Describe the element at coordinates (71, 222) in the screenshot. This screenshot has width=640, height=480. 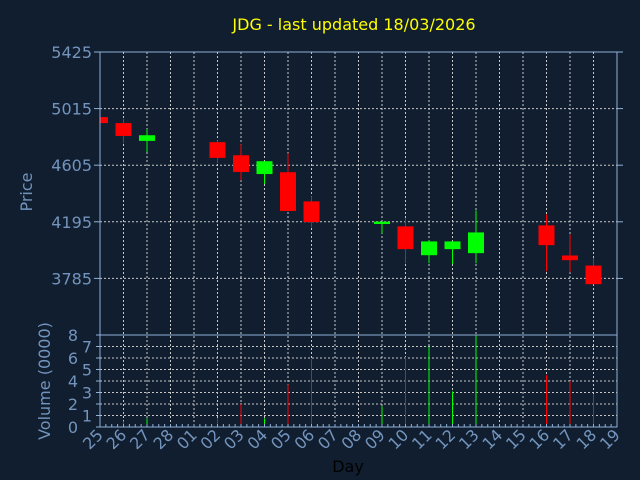
I see `price-tick-label: 4195` at that location.